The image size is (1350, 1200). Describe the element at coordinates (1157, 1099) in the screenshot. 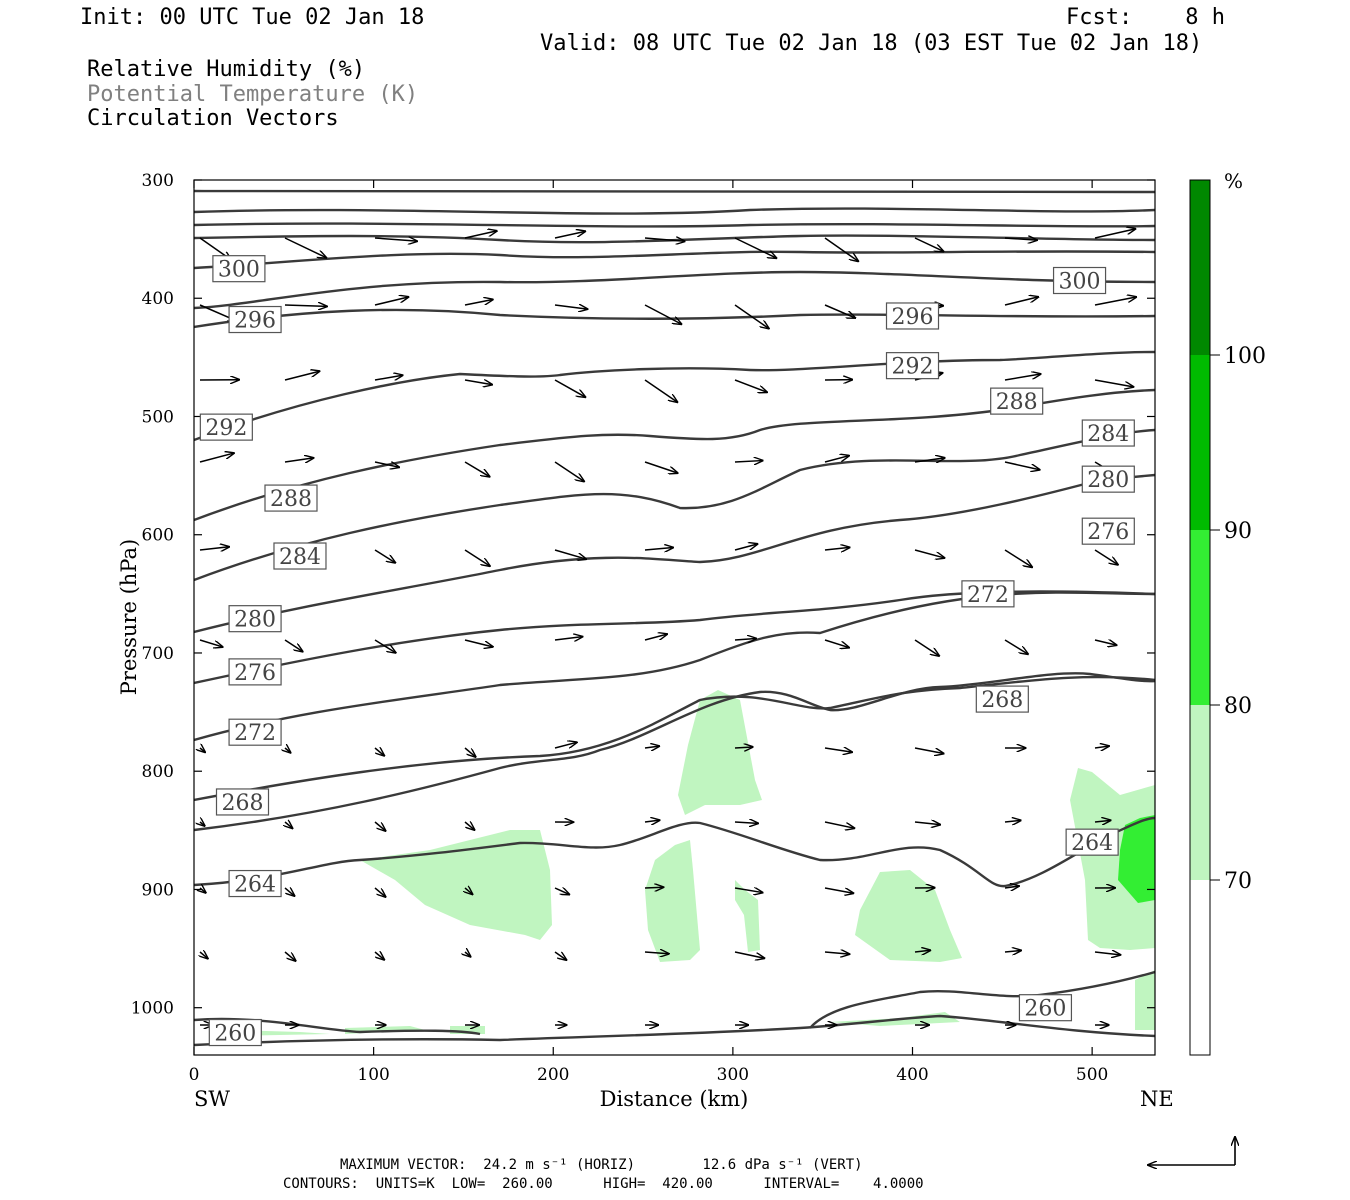

I see `ne-label: NE` at that location.